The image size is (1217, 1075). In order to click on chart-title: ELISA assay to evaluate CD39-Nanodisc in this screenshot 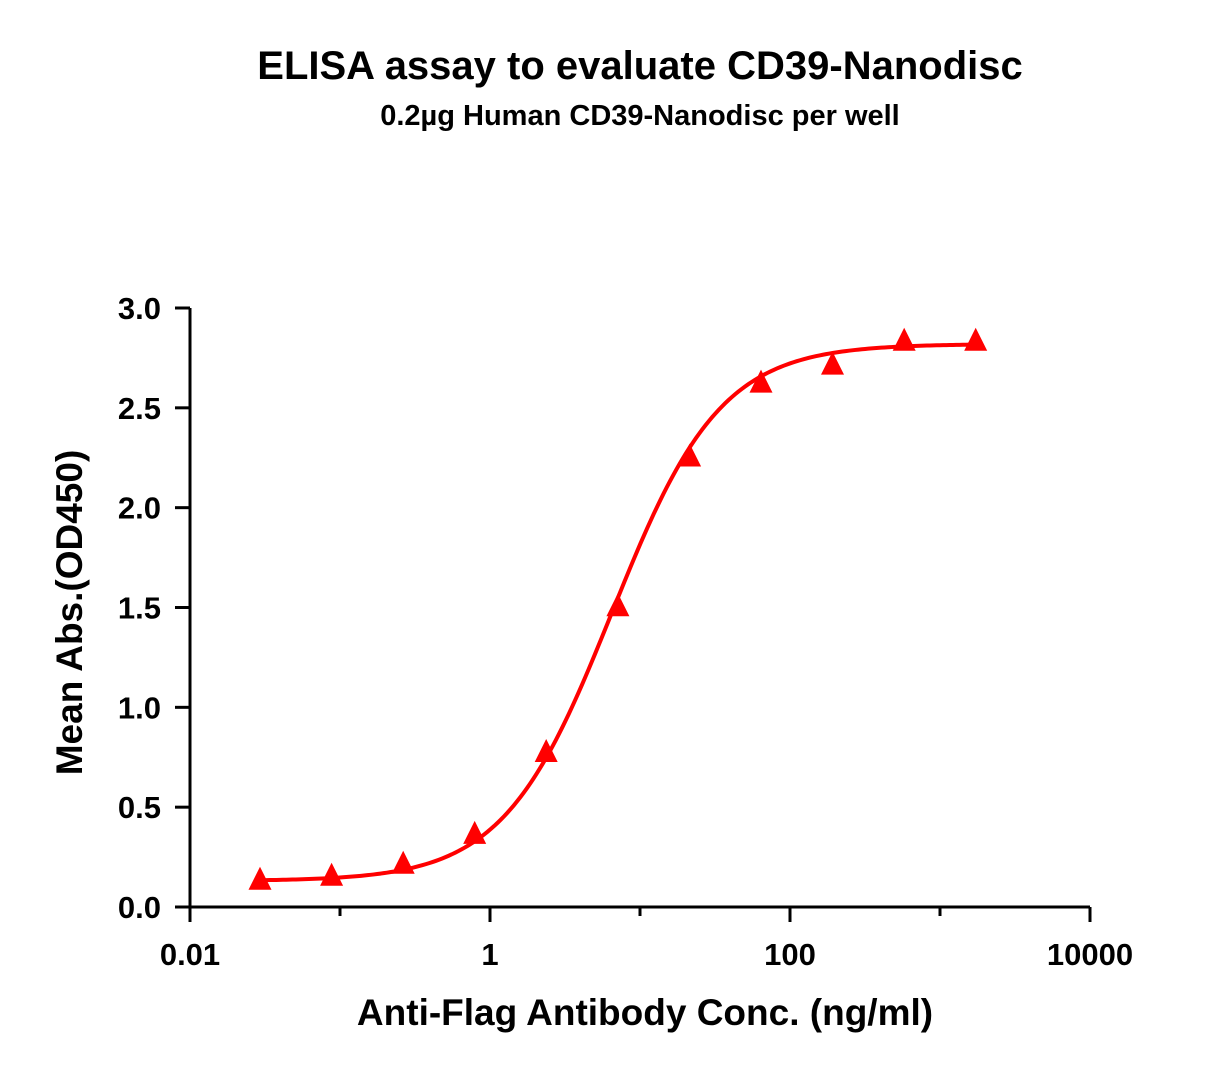, I will do `click(640, 66)`.